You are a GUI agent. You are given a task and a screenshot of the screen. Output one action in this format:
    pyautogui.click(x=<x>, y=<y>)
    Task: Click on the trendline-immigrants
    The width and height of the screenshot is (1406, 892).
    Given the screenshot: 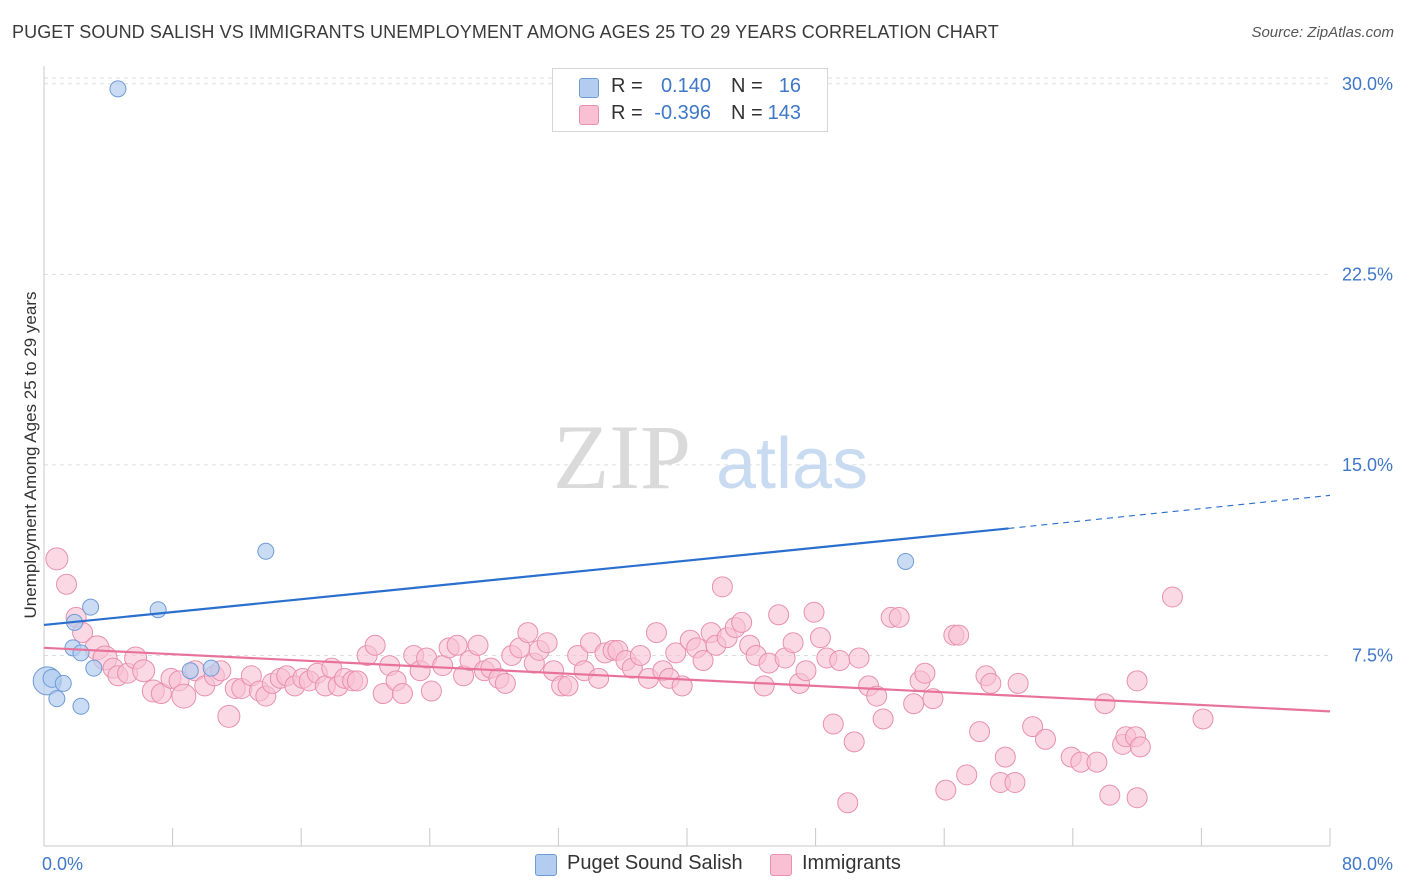 What is the action you would take?
    pyautogui.click(x=687, y=679)
    